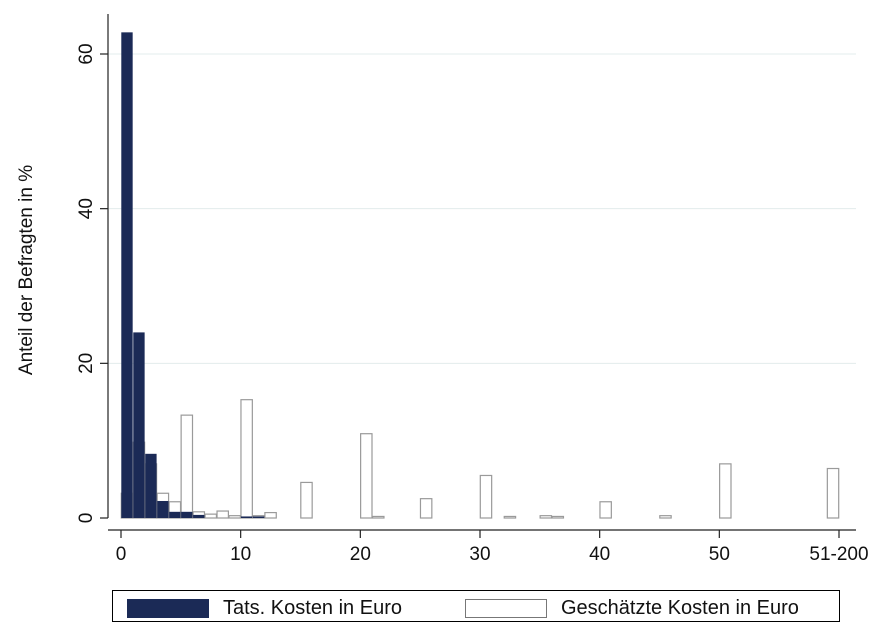 The image size is (875, 622). I want to click on legend-label-actual: Tats. Kosten in Euro, so click(312, 608).